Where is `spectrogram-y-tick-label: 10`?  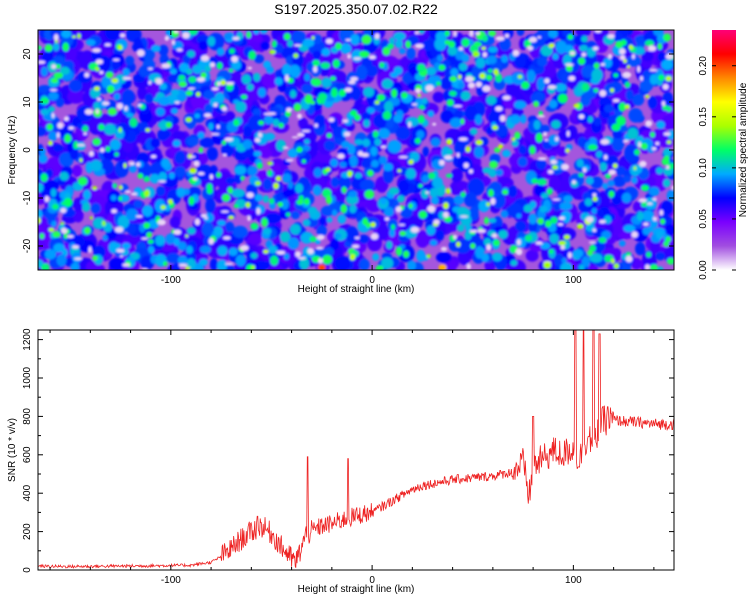
spectrogram-y-tick-label: 10 is located at coordinates (27, 102).